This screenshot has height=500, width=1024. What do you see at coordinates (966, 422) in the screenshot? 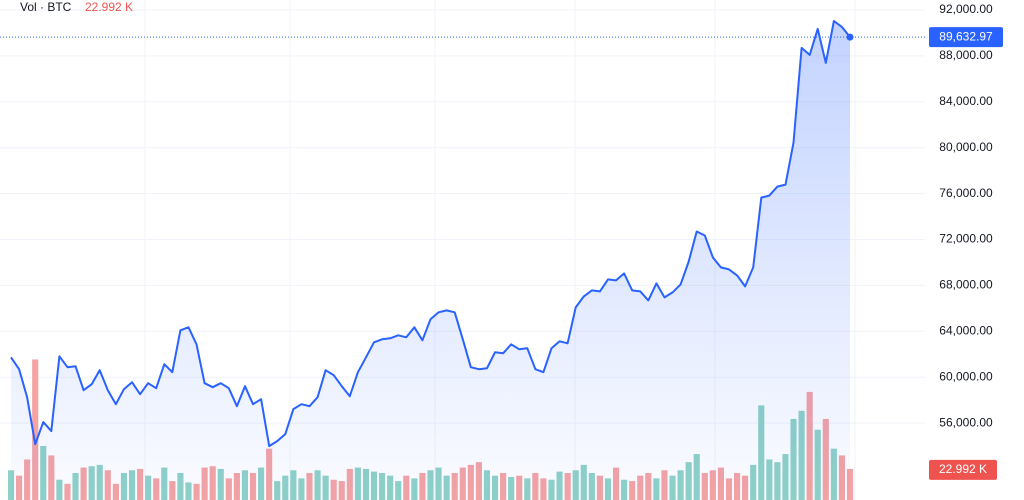
I see `y-tick-label: 56,000.00` at bounding box center [966, 422].